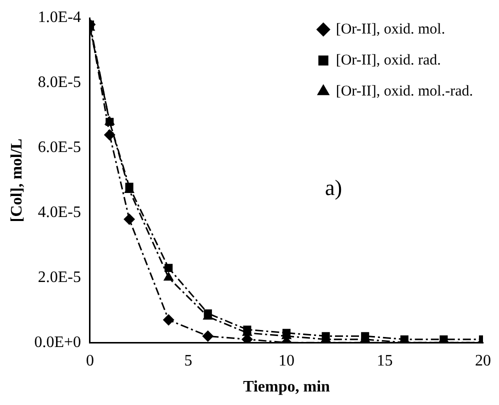  I want to click on legend-label: [Or-II], oxid. rad., so click(388, 60).